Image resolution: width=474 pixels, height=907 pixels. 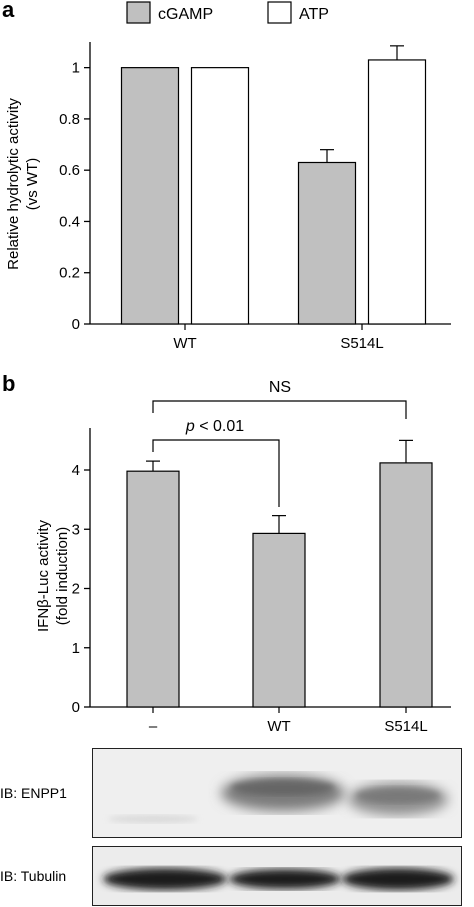 I want to click on bracket-p, so click(x=216, y=473).